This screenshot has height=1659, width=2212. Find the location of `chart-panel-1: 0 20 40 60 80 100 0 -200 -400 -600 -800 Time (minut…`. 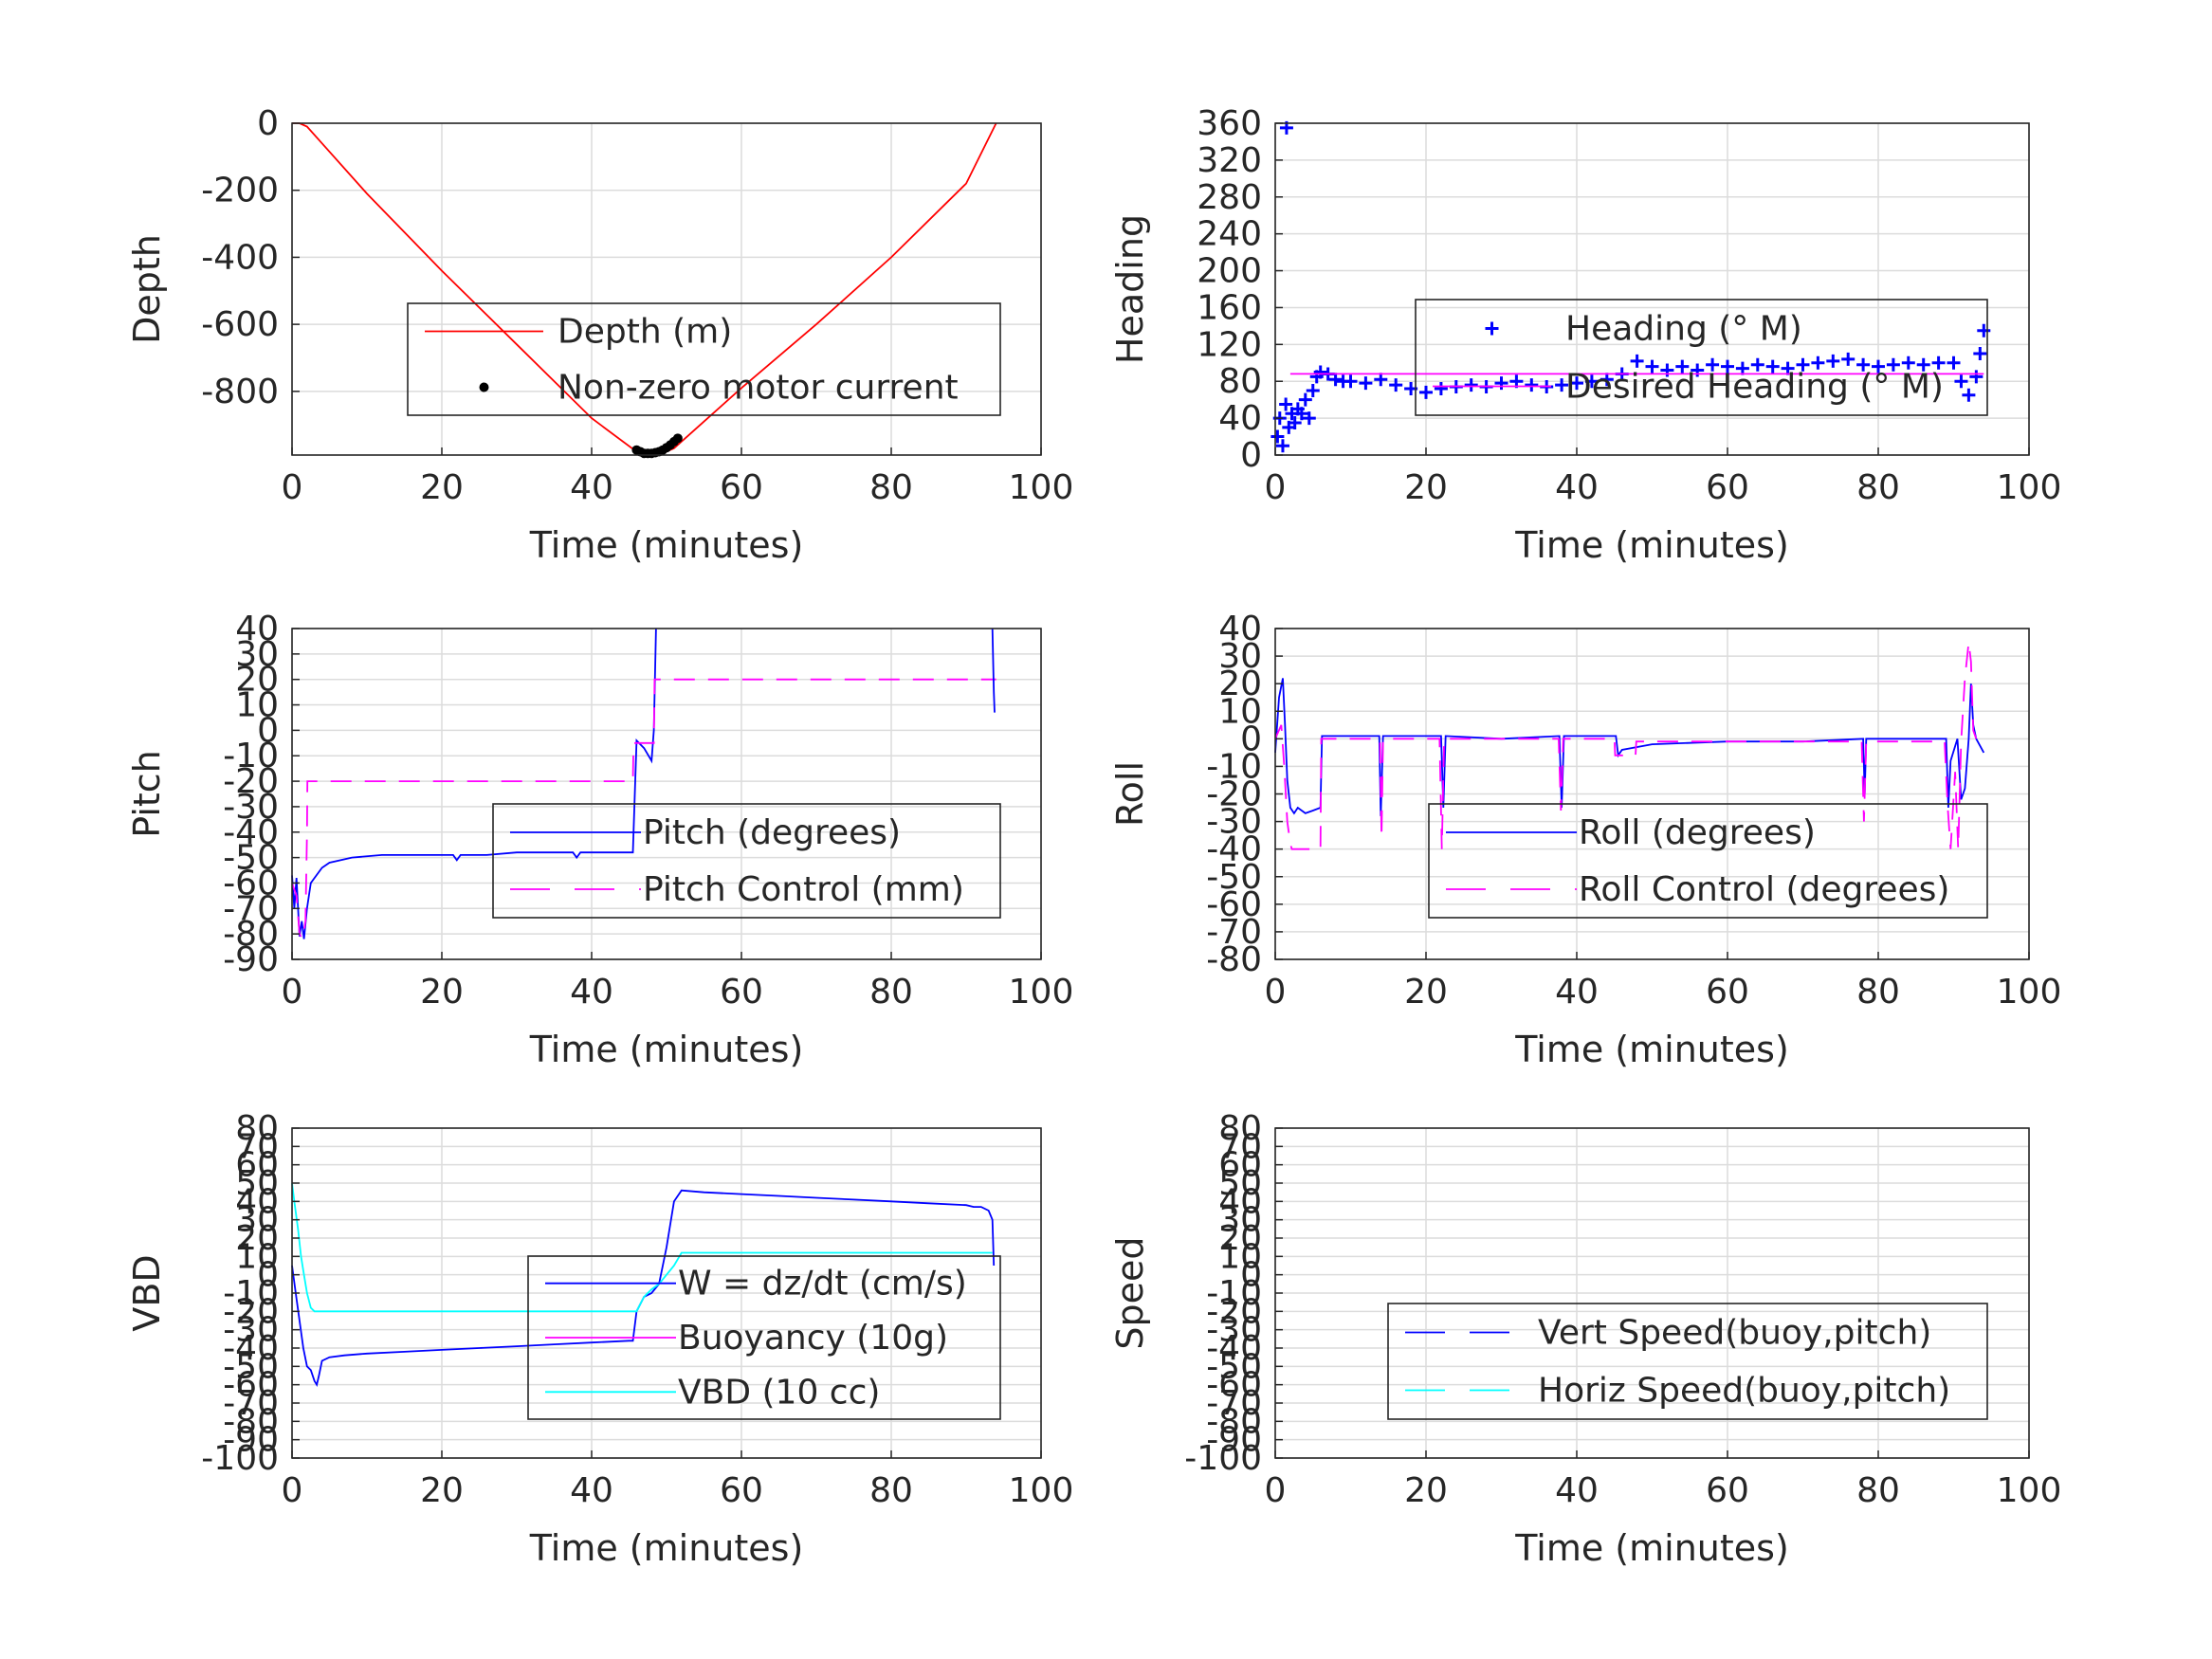

chart-panel-1: 0 20 40 60 80 100 0 -200 -400 -600 -800 Time (minut… is located at coordinates (599, 335).